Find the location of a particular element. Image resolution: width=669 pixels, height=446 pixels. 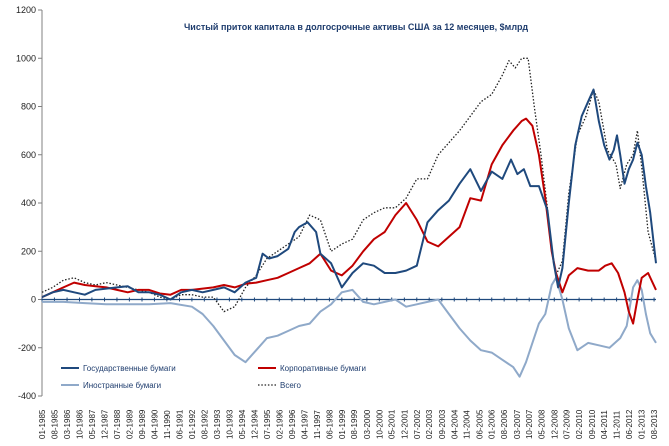

x-tick-label: 06-1998 is located at coordinates (329, 424).